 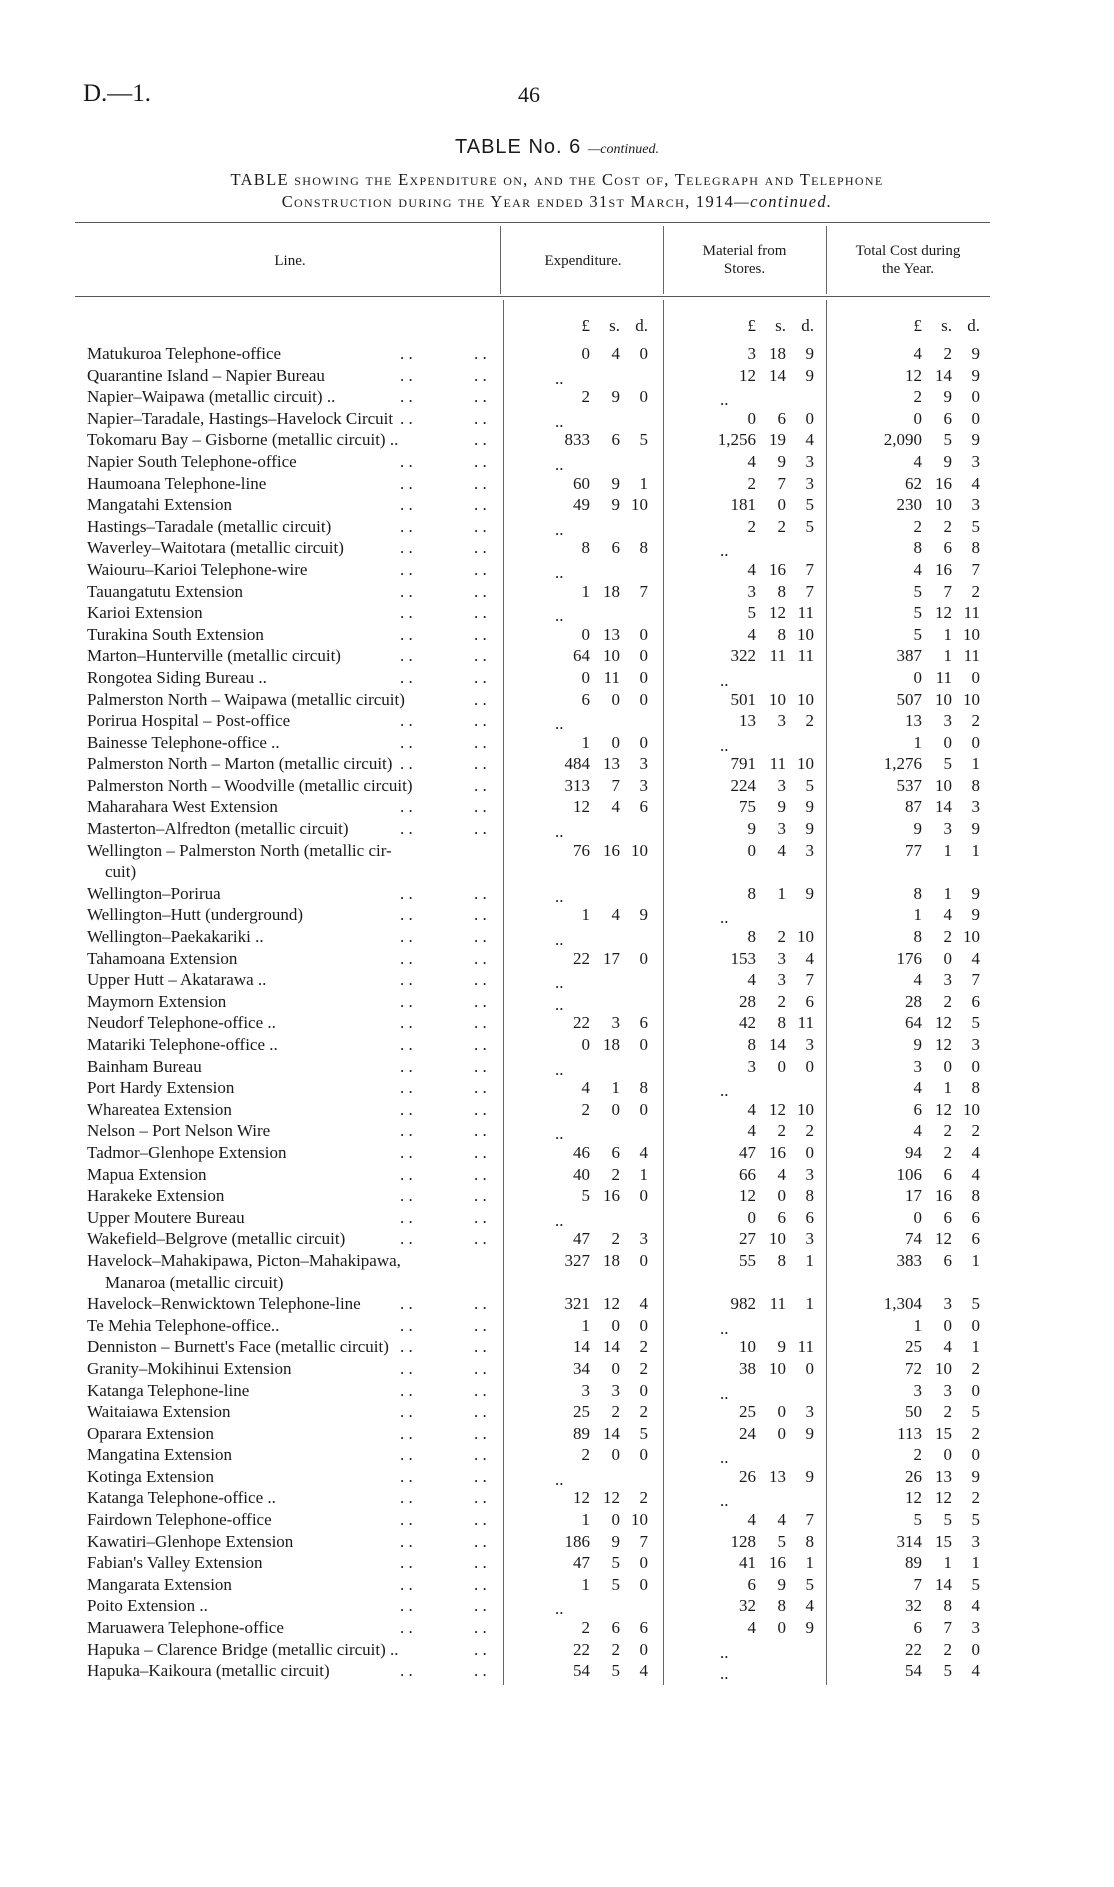 I want to click on pounds: 49, so click(x=581, y=505).